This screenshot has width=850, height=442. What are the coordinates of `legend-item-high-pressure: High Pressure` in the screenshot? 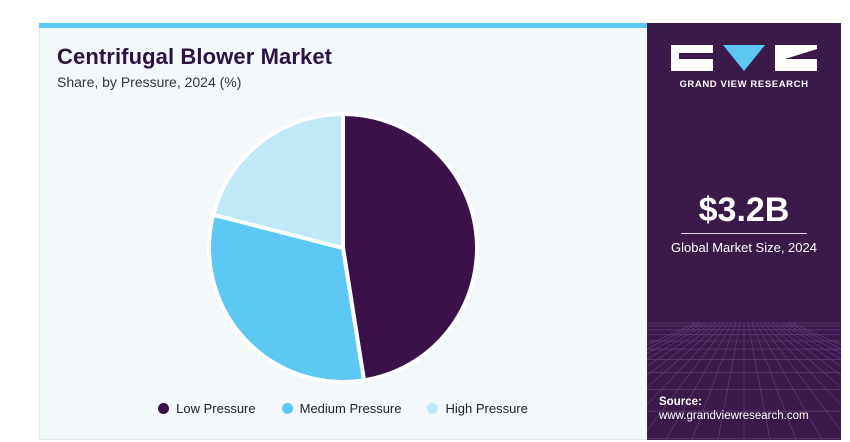 It's located at (477, 408).